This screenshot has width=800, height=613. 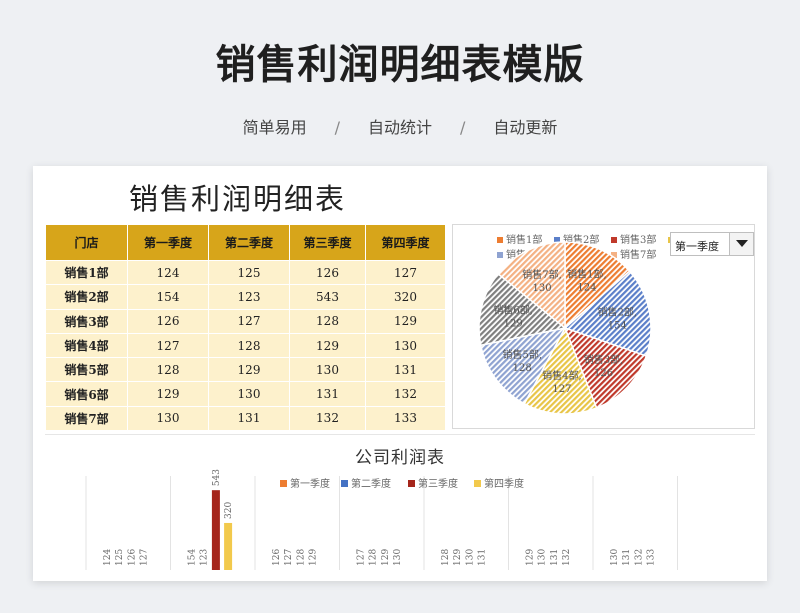 What do you see at coordinates (405, 297) in the screenshot?
I see `value-cell-q4: 320` at bounding box center [405, 297].